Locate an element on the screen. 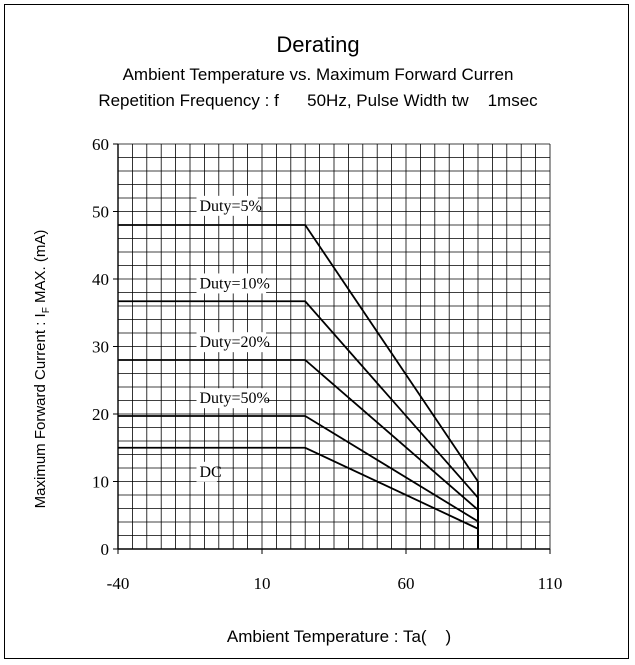 This screenshot has height=665, width=635. y-tick-label: 60 is located at coordinates (100, 144).